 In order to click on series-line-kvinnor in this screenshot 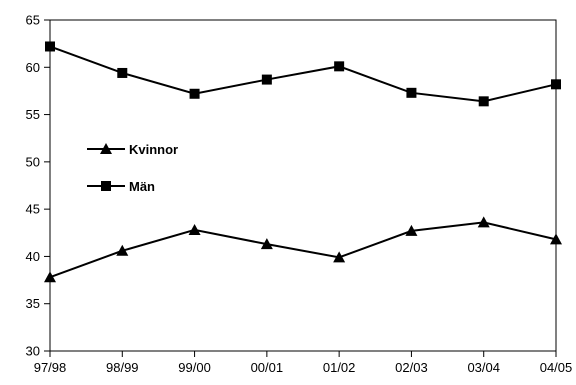, I will do `click(303, 250)`.